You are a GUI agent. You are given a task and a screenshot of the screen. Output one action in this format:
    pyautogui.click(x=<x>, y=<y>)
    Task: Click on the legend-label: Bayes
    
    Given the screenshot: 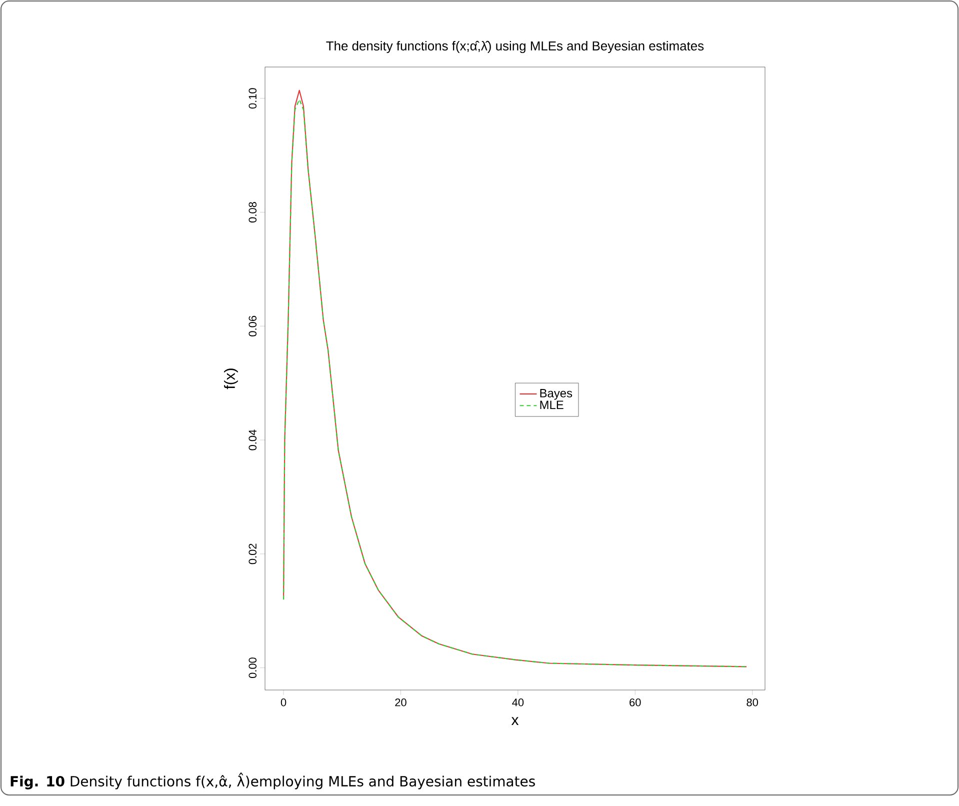 What is the action you would take?
    pyautogui.click(x=556, y=394)
    